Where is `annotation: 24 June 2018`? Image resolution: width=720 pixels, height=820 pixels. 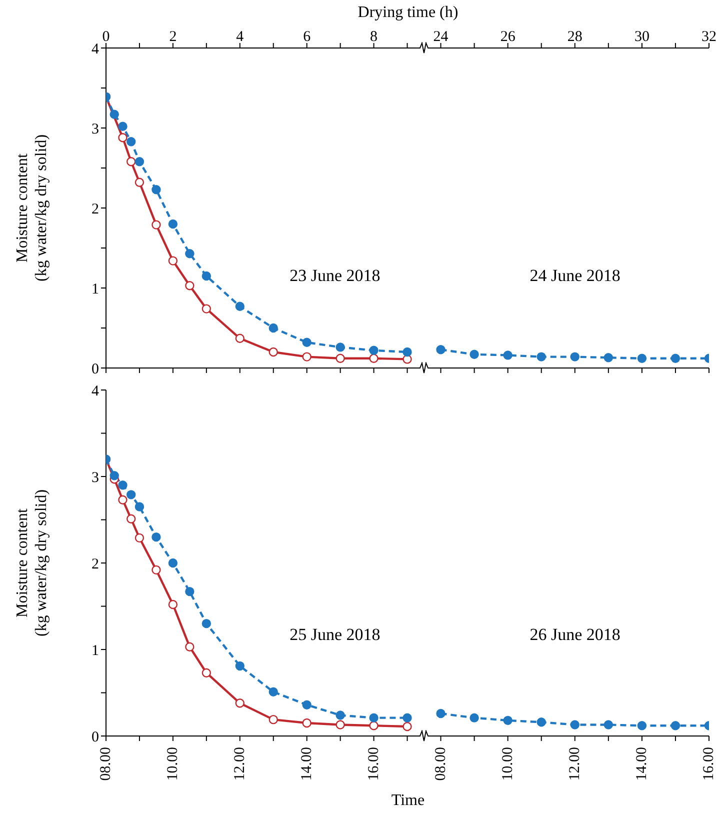 annotation: 24 June 2018 is located at coordinates (575, 276).